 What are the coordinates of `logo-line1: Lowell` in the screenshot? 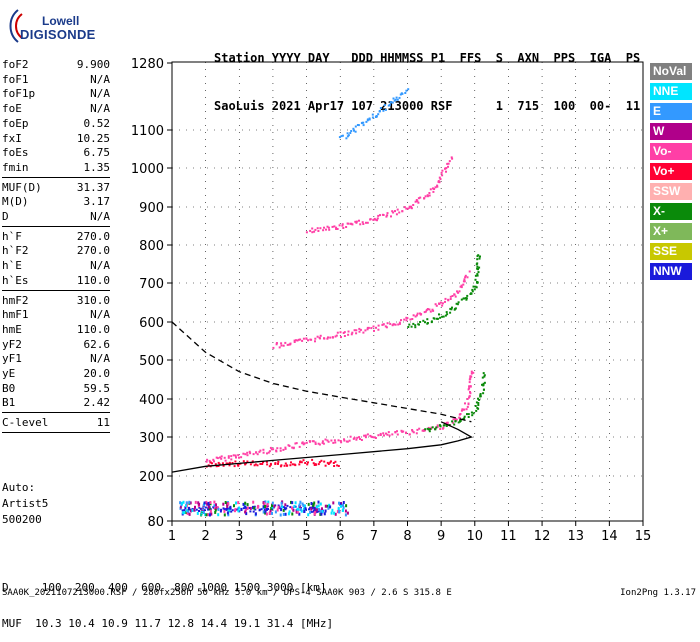 It's located at (61, 21).